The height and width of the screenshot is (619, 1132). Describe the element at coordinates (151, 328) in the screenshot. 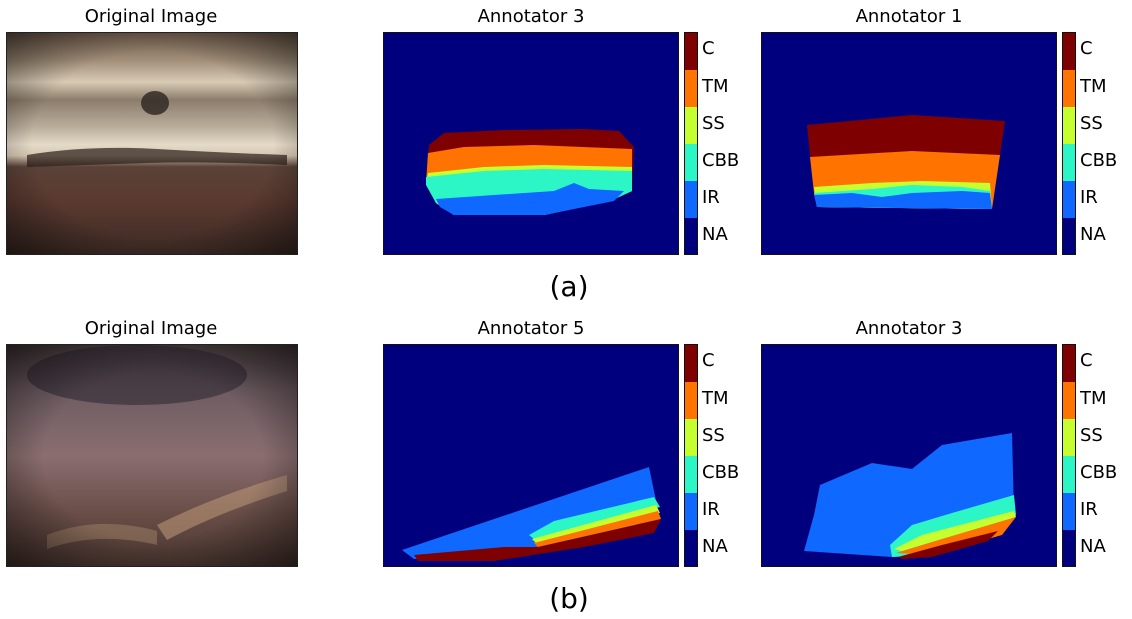

I see `title-original-b: Original Image` at that location.